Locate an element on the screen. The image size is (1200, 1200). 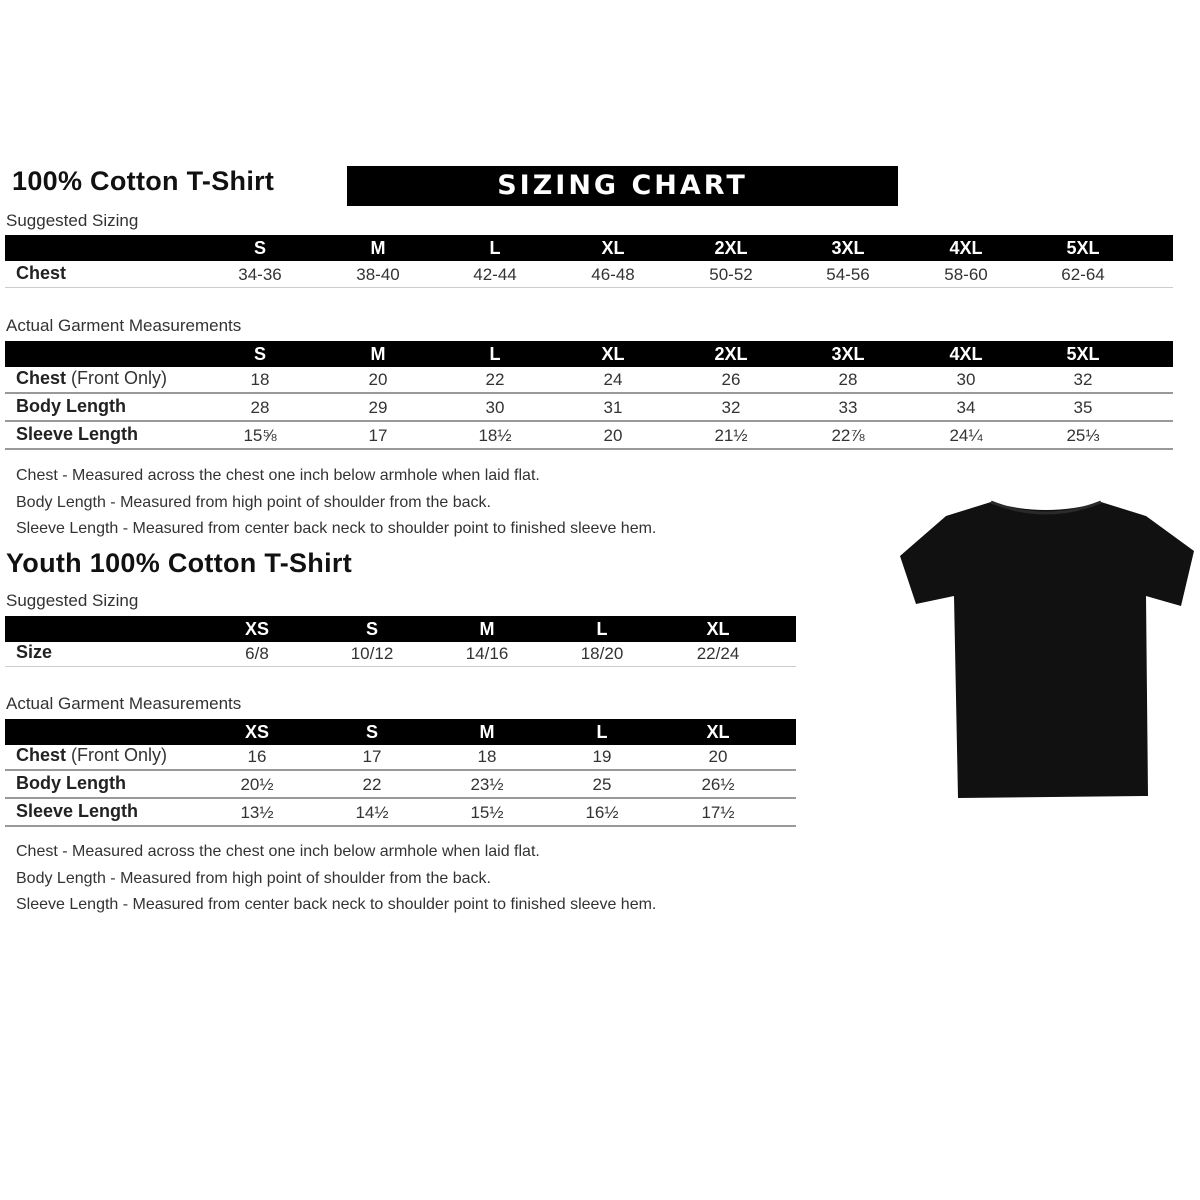
table-cell: 16 is located at coordinates (257, 756).